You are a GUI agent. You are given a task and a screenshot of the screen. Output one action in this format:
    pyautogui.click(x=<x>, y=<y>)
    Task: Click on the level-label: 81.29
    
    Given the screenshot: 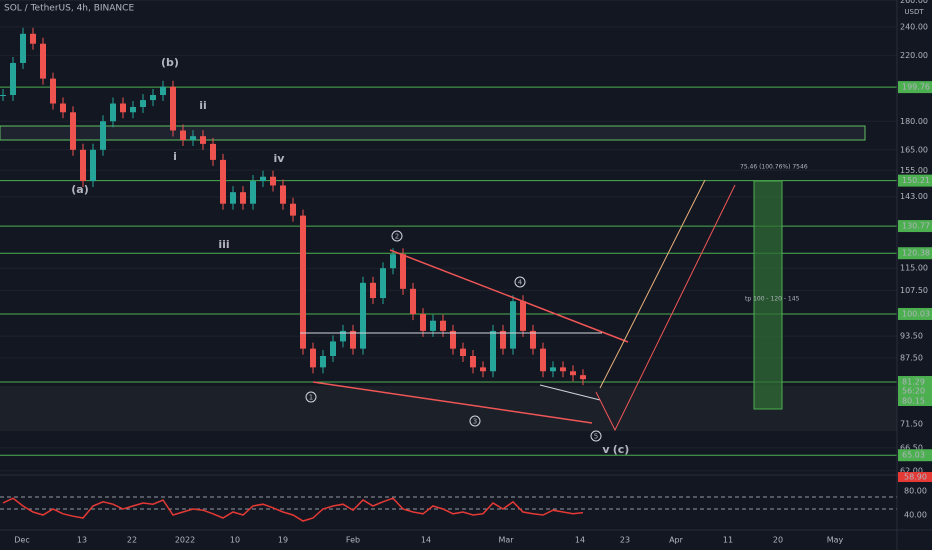 What is the action you would take?
    pyautogui.click(x=913, y=382)
    